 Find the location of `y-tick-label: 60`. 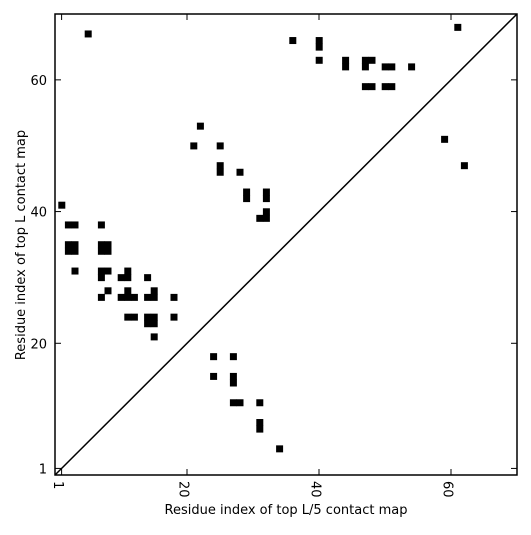

y-tick-label: 60 is located at coordinates (38, 81).